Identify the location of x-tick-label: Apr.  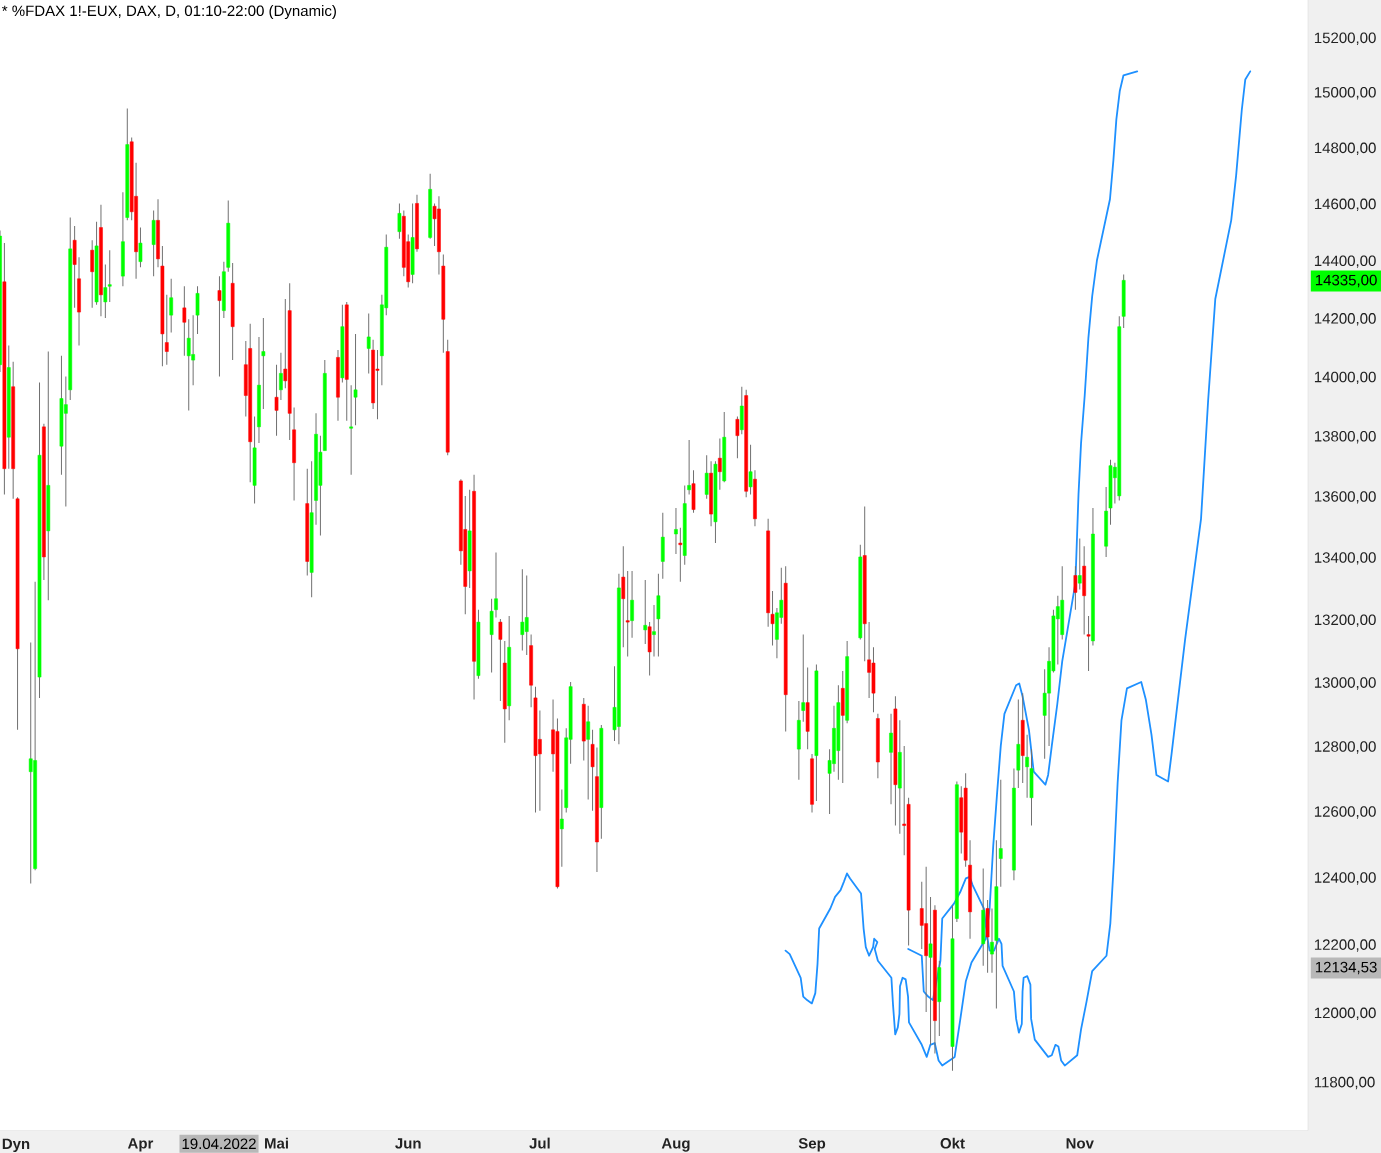
(140, 1145).